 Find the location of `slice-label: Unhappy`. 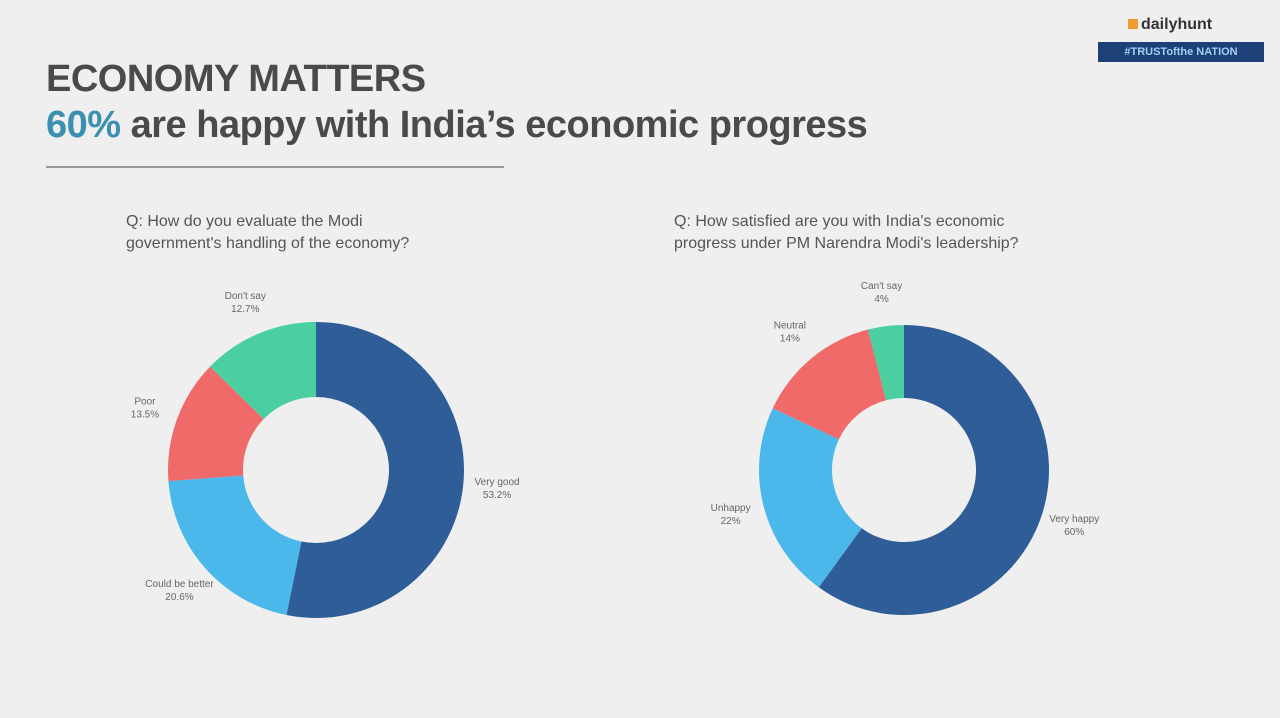

slice-label: Unhappy is located at coordinates (731, 508).